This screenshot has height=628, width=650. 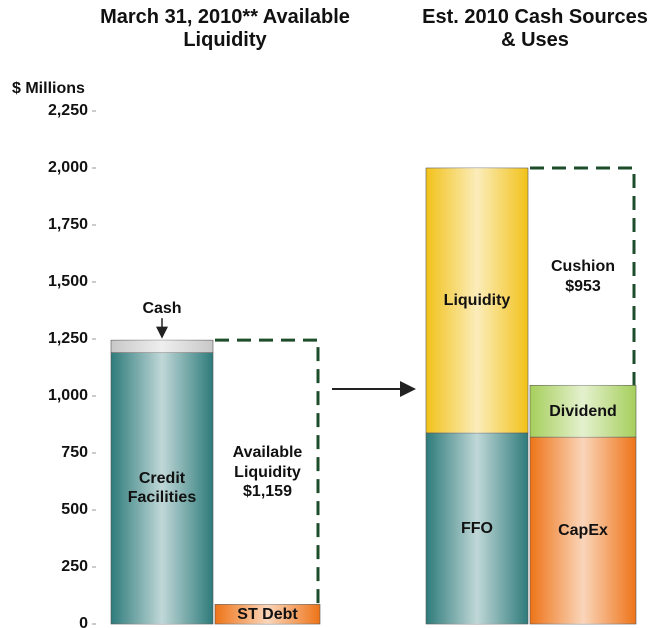 I want to click on group-title: Est. 2010 Cash Sources & Uses, so click(x=535, y=28).